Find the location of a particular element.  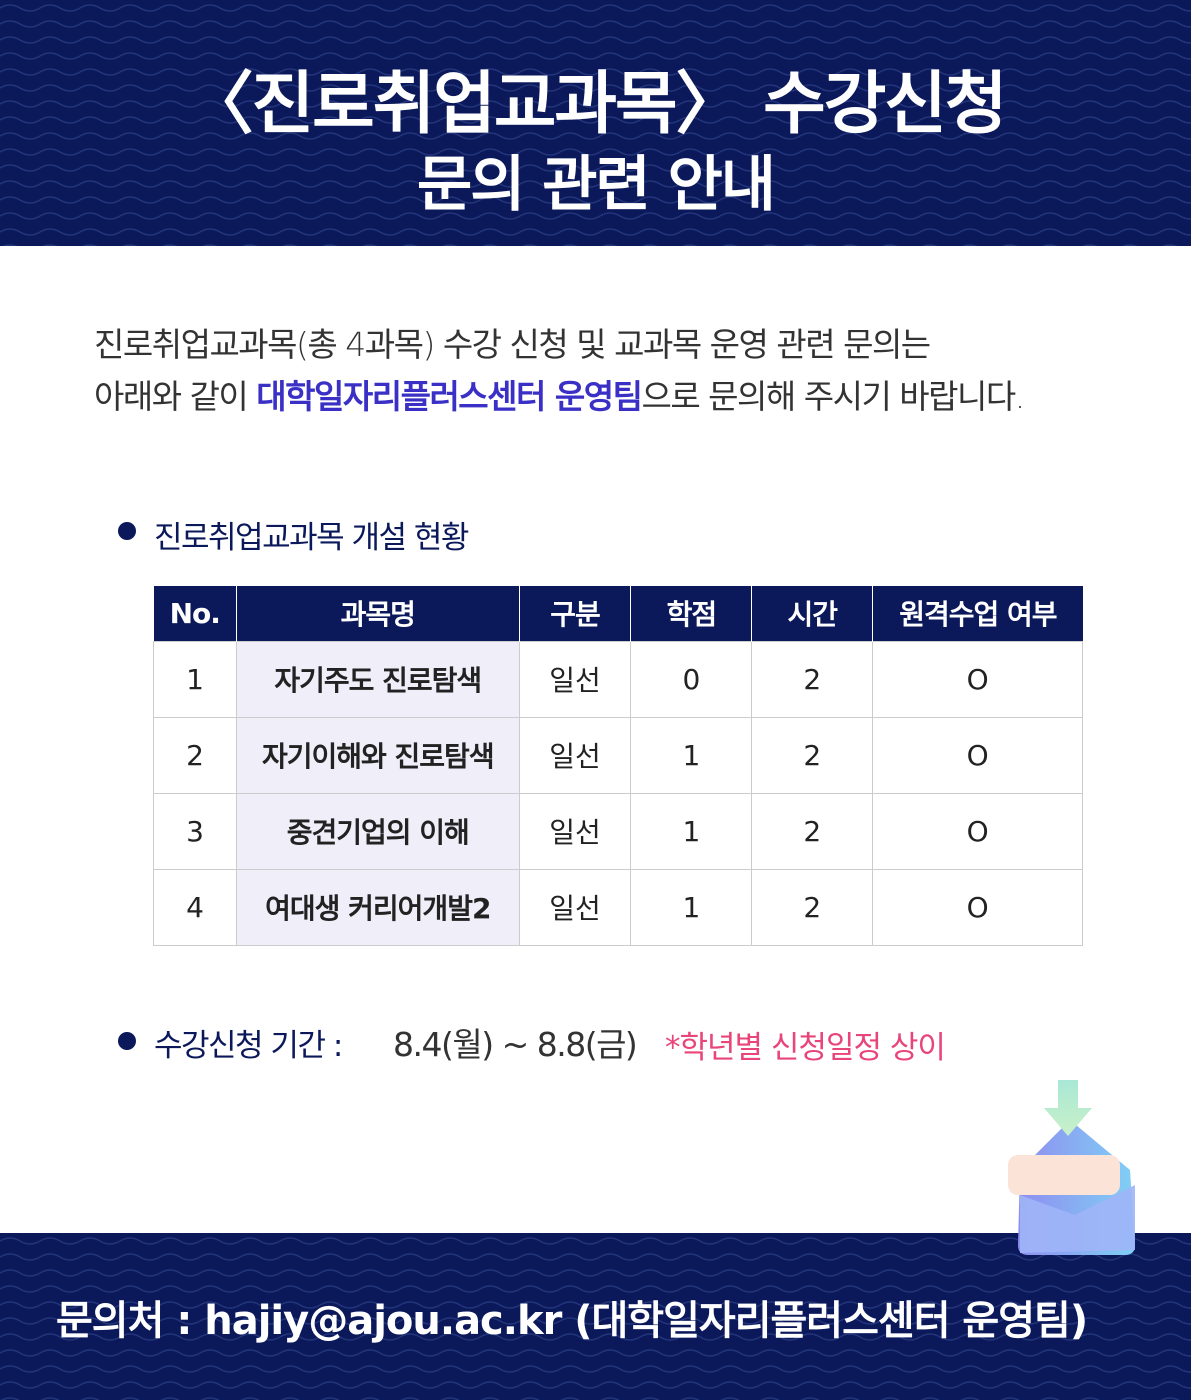

page-subtitle: 문의 관련 안내 is located at coordinates (596, 185).